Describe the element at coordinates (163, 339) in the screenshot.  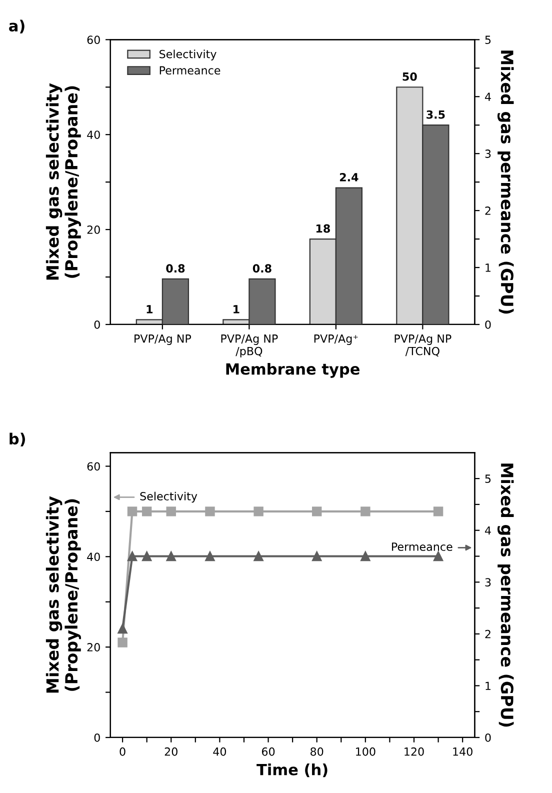
I see `x-tick-label: PVP/Ag NP` at that location.